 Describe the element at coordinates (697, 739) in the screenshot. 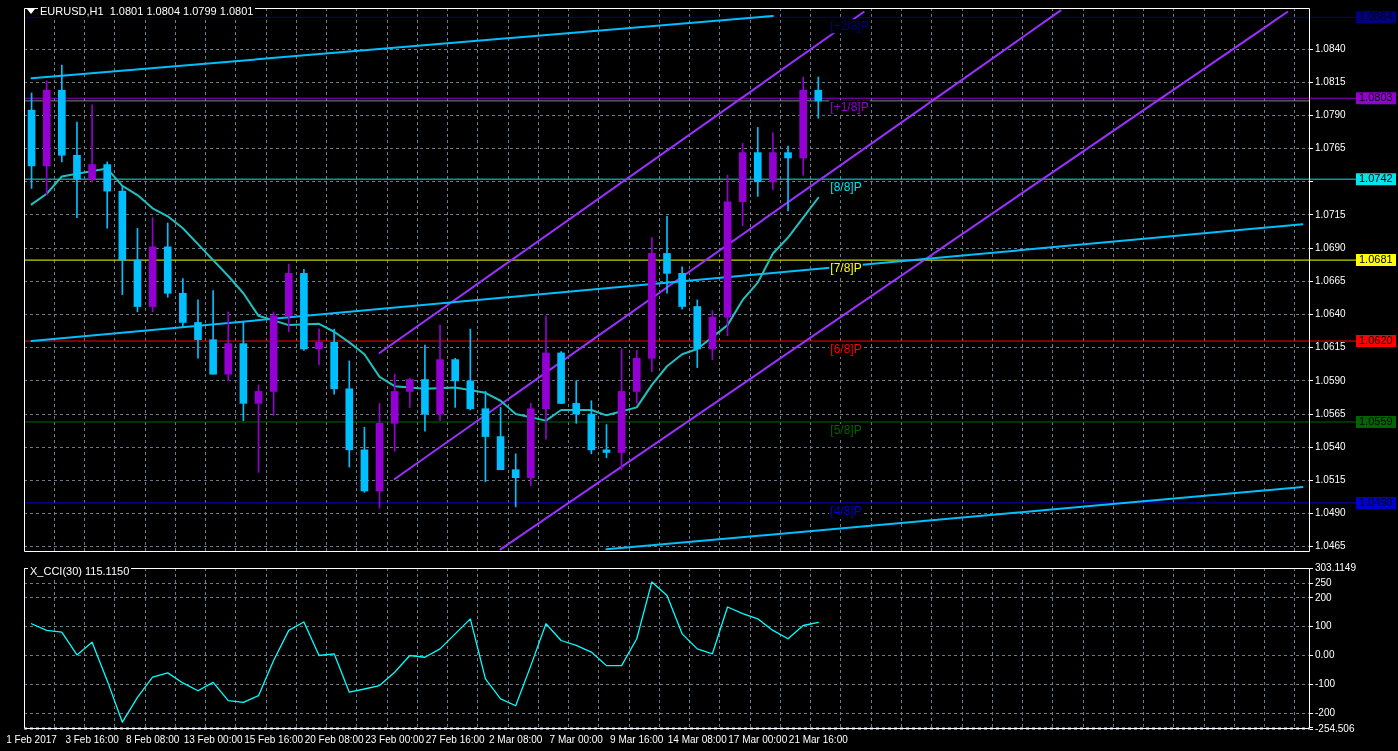

I see `x-tick-label: 14 Mar 08:00` at that location.